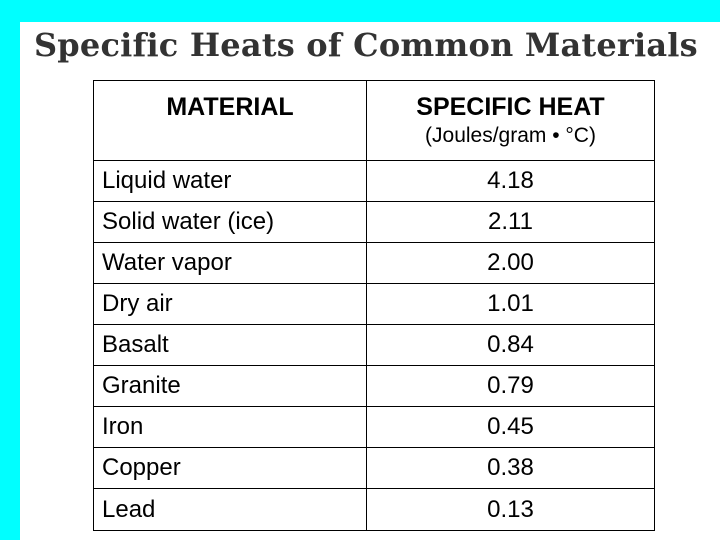 Image resolution: width=720 pixels, height=540 pixels. I want to click on specific-heat-cell: 0.13, so click(510, 509).